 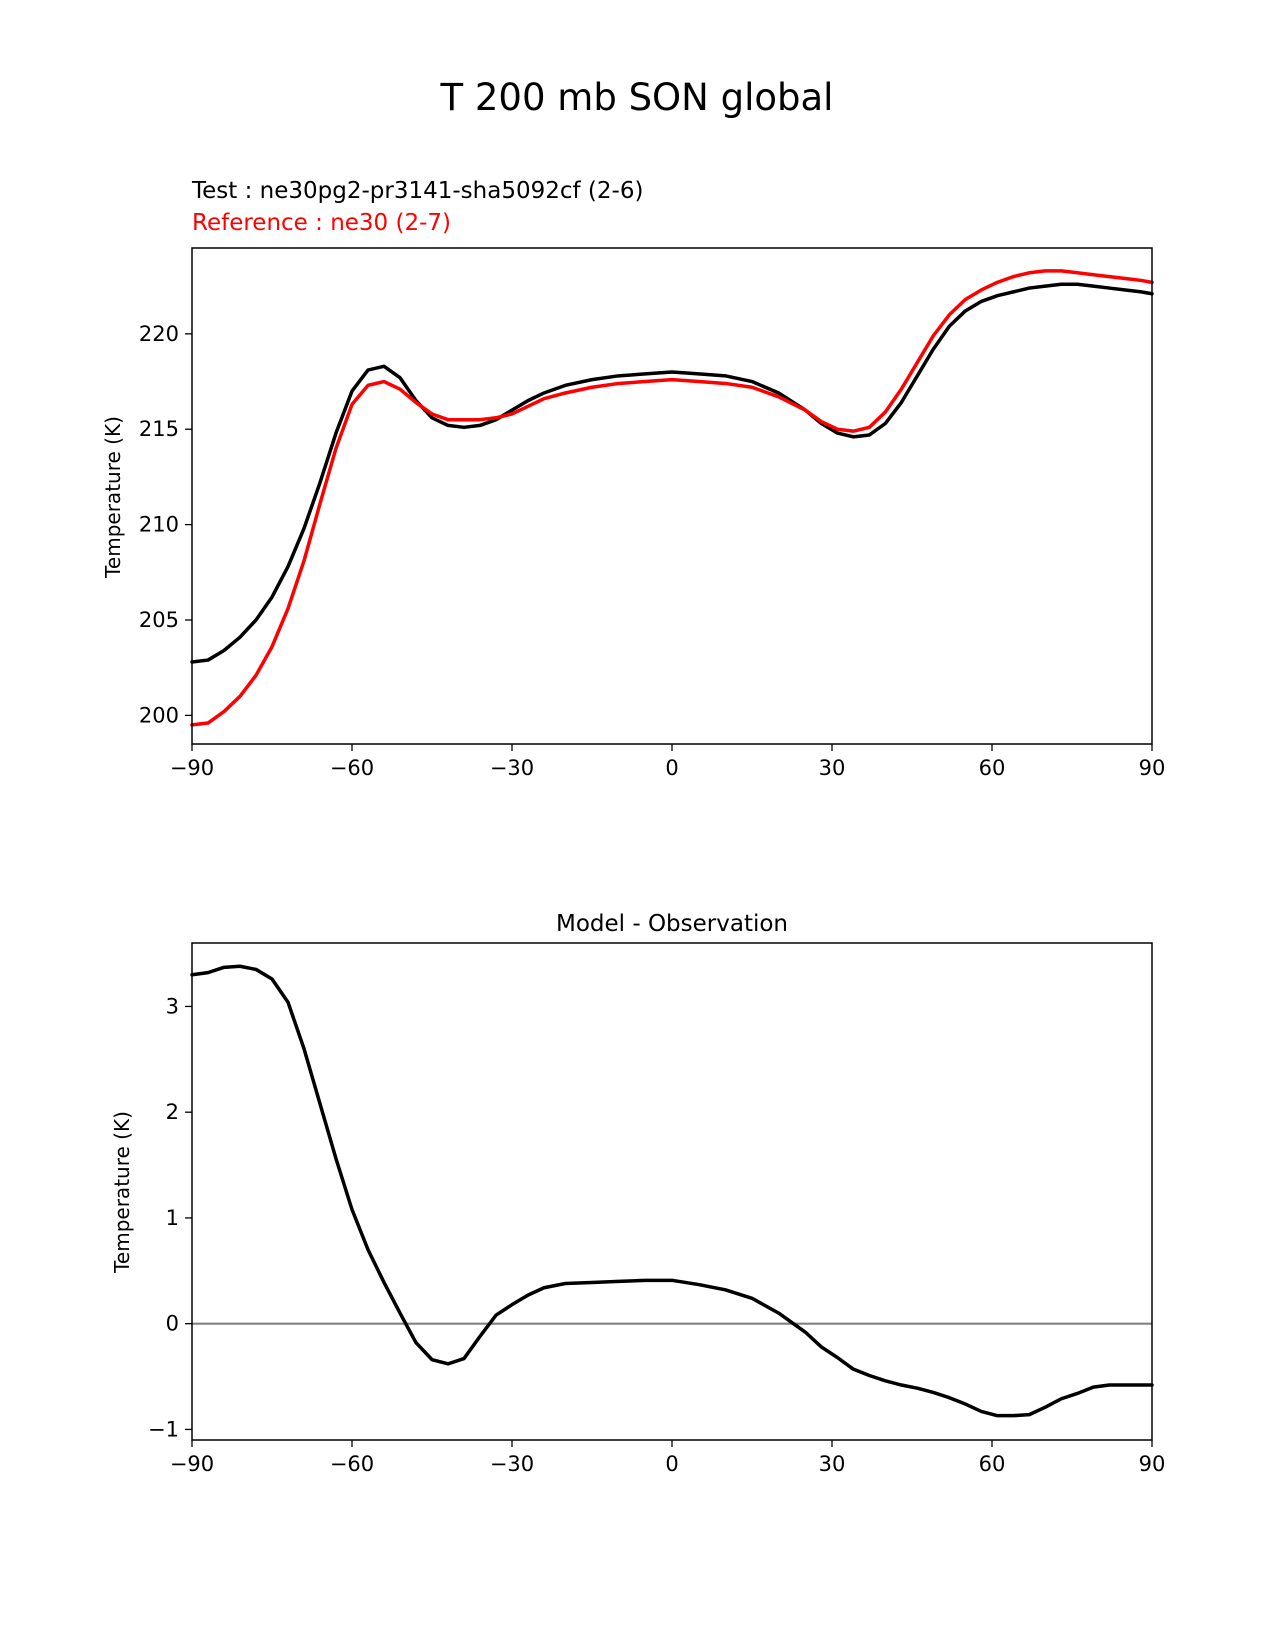 I want to click on top-ytick-label: 205, so click(x=159, y=620).